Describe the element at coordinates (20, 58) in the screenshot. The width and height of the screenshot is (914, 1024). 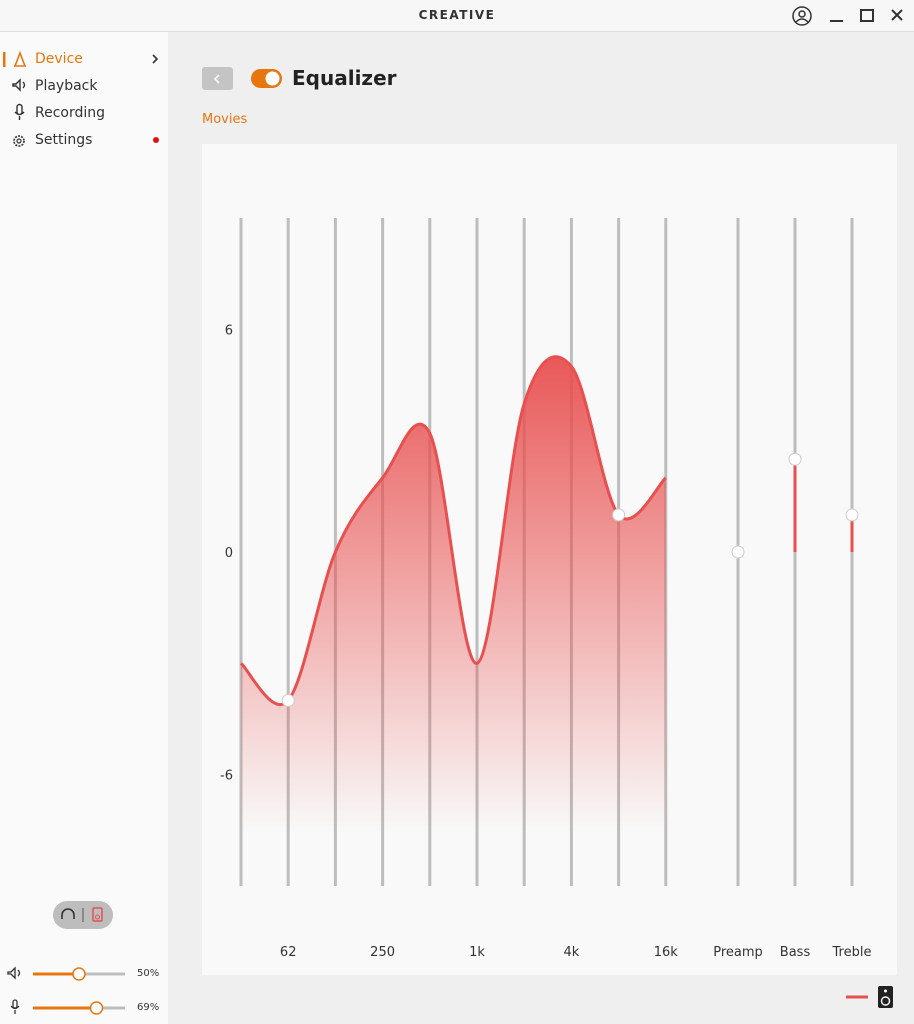
I see `device-icon` at that location.